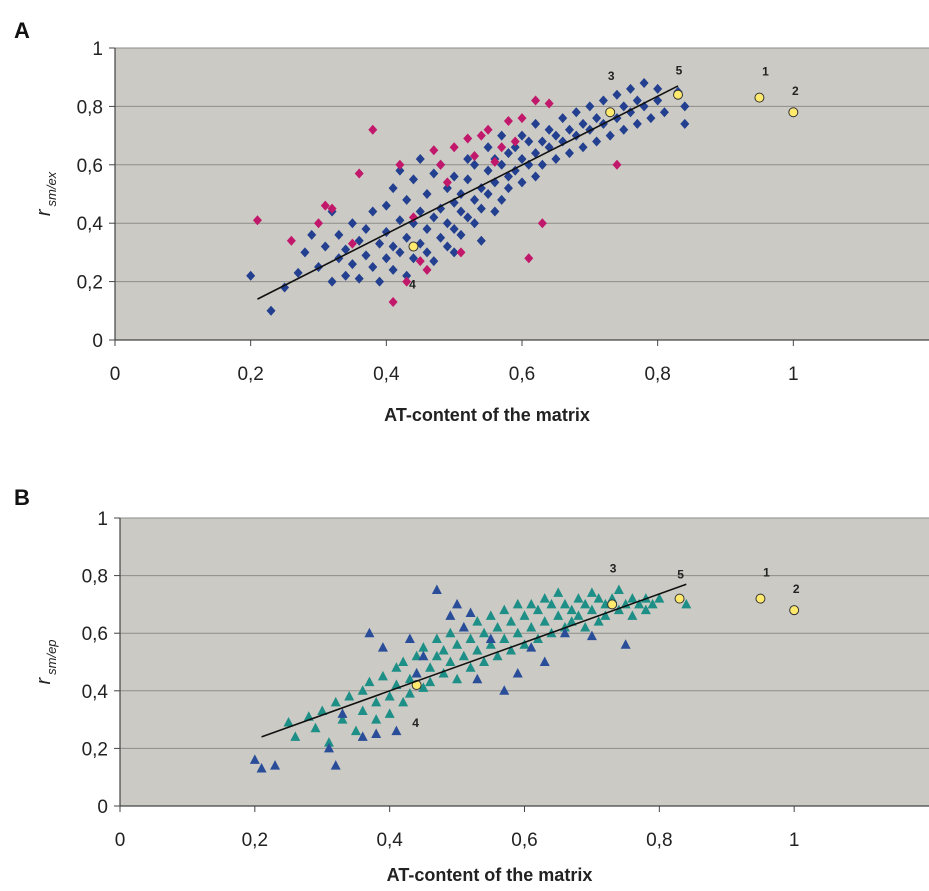 This screenshot has width=929, height=891. Describe the element at coordinates (794, 840) in the screenshot. I see `x-tick-label: 1` at that location.